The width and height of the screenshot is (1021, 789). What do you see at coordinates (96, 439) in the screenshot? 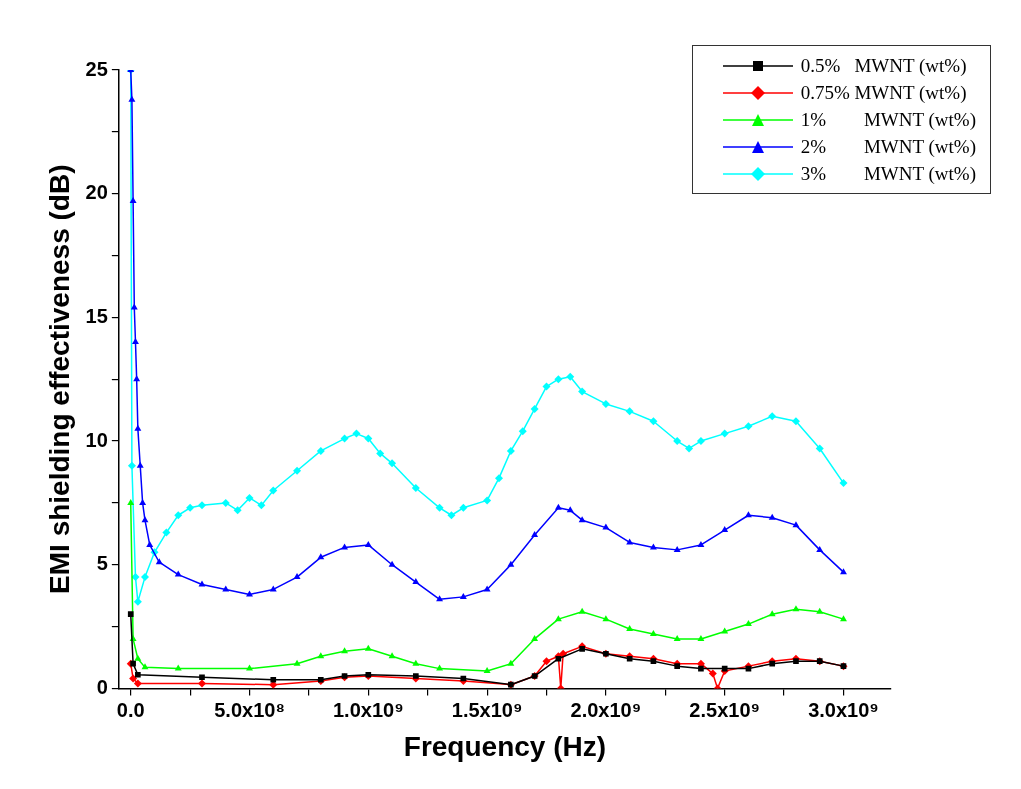
I see `y-tick-label: 10` at bounding box center [96, 439].